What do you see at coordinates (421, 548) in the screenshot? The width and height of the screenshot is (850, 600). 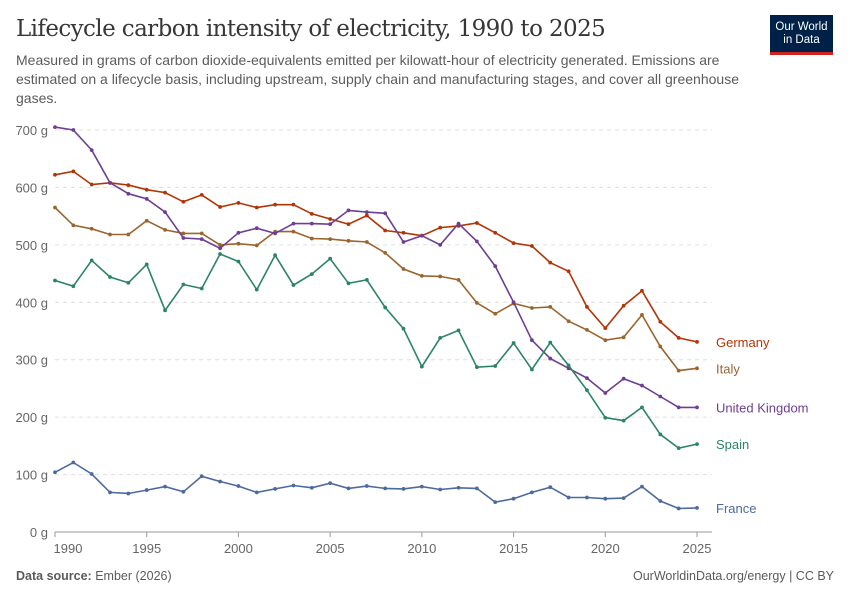 I see `x-tick-label: 2010` at bounding box center [421, 548].